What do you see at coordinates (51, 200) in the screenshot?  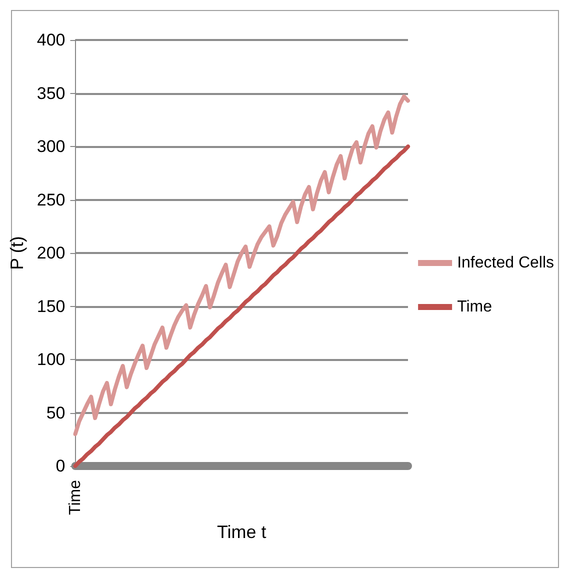 I see `y-tick-label: 250` at bounding box center [51, 200].